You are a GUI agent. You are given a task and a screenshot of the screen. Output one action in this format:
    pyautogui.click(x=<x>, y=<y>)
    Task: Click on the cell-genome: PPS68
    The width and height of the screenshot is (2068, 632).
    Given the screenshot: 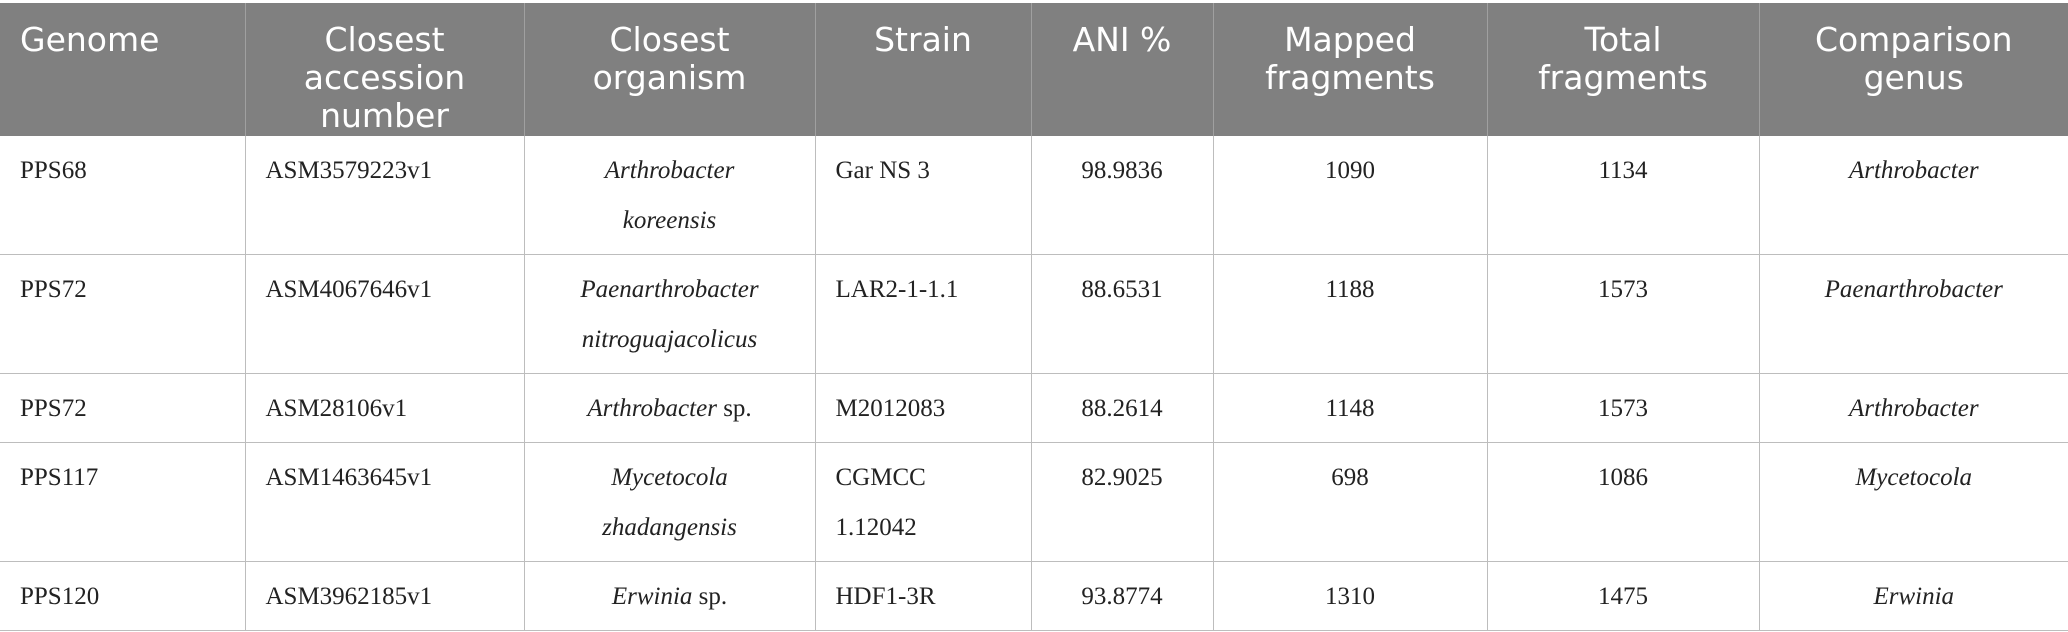 What is the action you would take?
    pyautogui.click(x=122, y=195)
    